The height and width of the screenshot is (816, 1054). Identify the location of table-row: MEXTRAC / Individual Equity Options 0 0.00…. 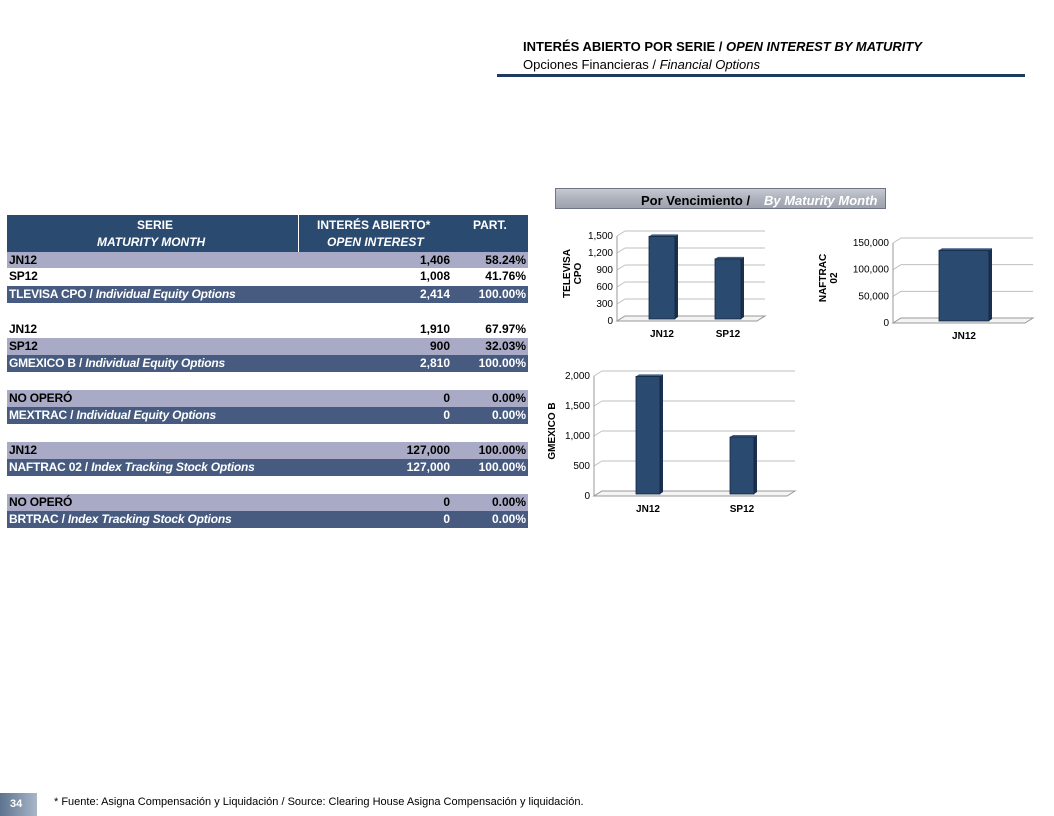
(267, 415).